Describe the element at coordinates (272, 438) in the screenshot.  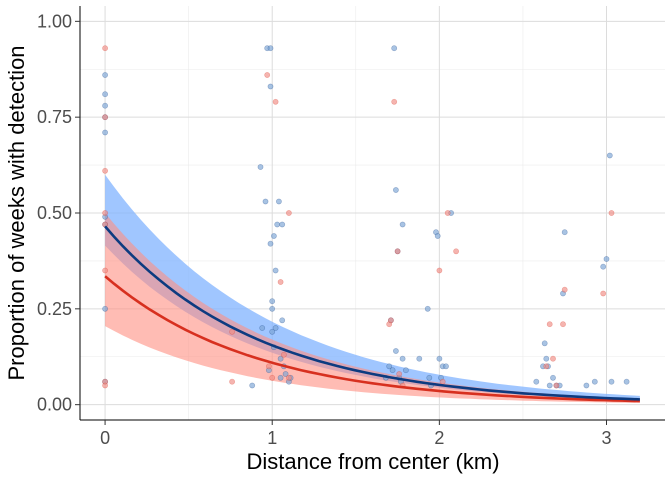
I see `x-tick-label: 1` at that location.